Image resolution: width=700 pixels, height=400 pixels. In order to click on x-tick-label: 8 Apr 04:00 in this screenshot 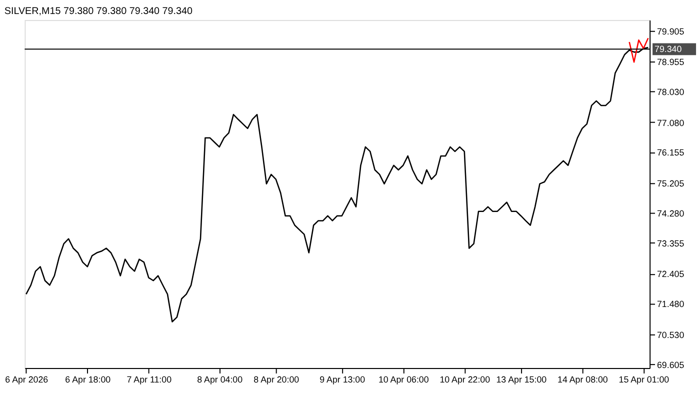, I will do `click(220, 379)`.